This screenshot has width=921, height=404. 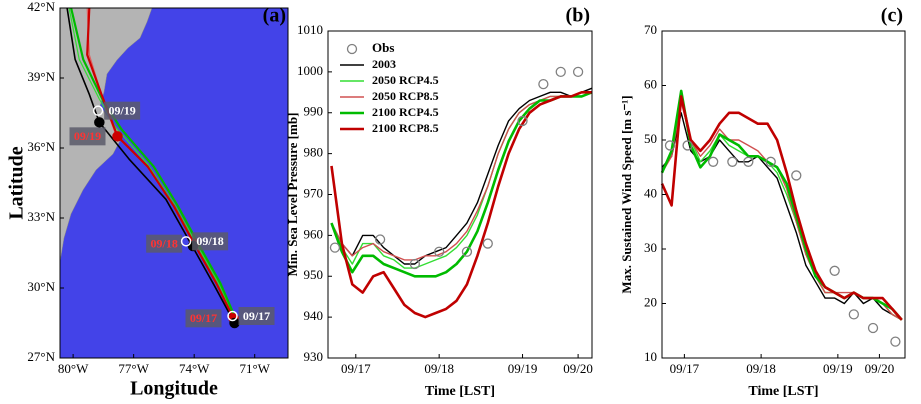 I want to click on y-axis-label: Max. Sustained Wind Speed [m s⁻¹], so click(x=626, y=194).